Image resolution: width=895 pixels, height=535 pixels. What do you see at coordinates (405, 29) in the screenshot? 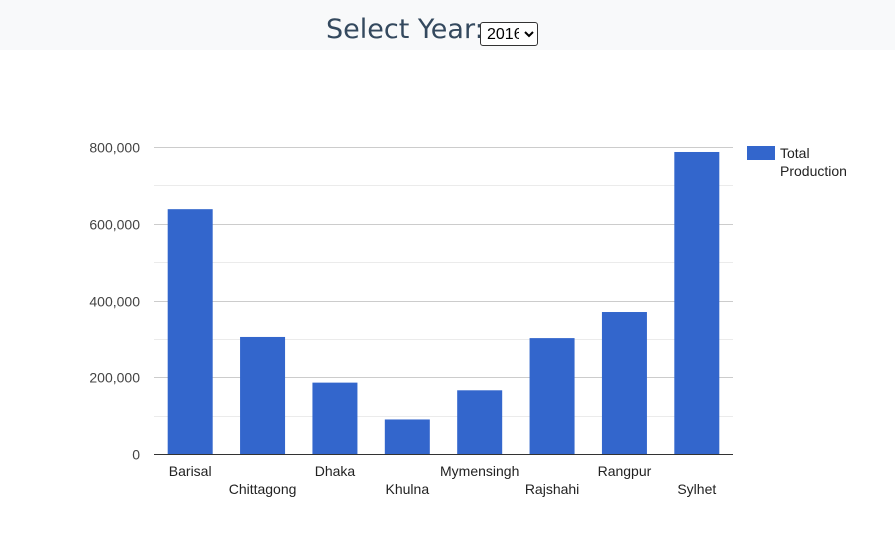
I see `year-label: Select Year:` at bounding box center [405, 29].